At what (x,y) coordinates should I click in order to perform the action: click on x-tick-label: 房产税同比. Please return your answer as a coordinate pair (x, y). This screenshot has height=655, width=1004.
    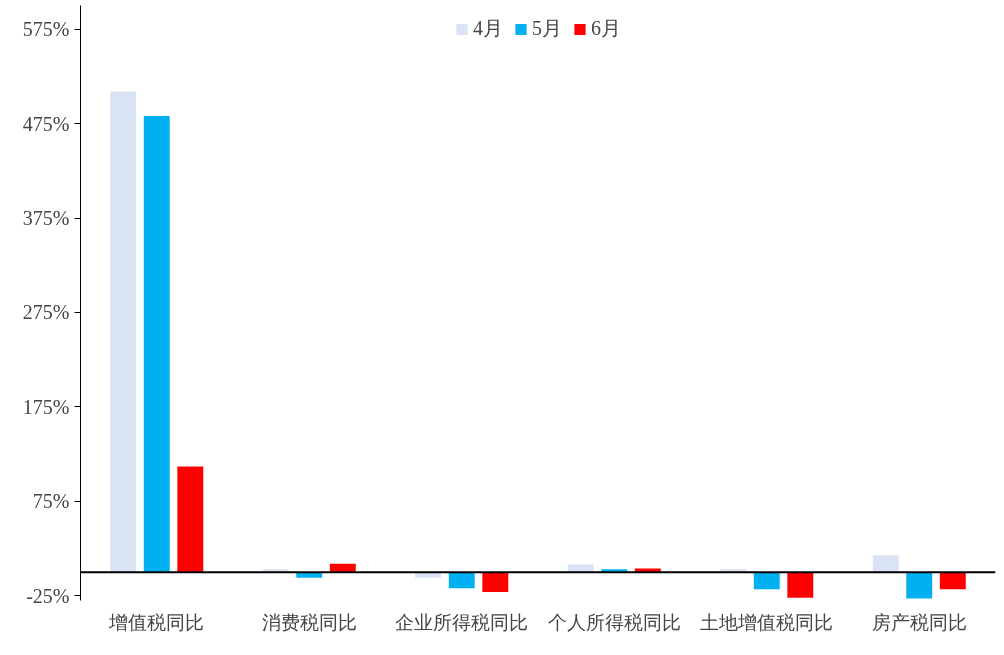
    Looking at the image, I should click on (919, 622).